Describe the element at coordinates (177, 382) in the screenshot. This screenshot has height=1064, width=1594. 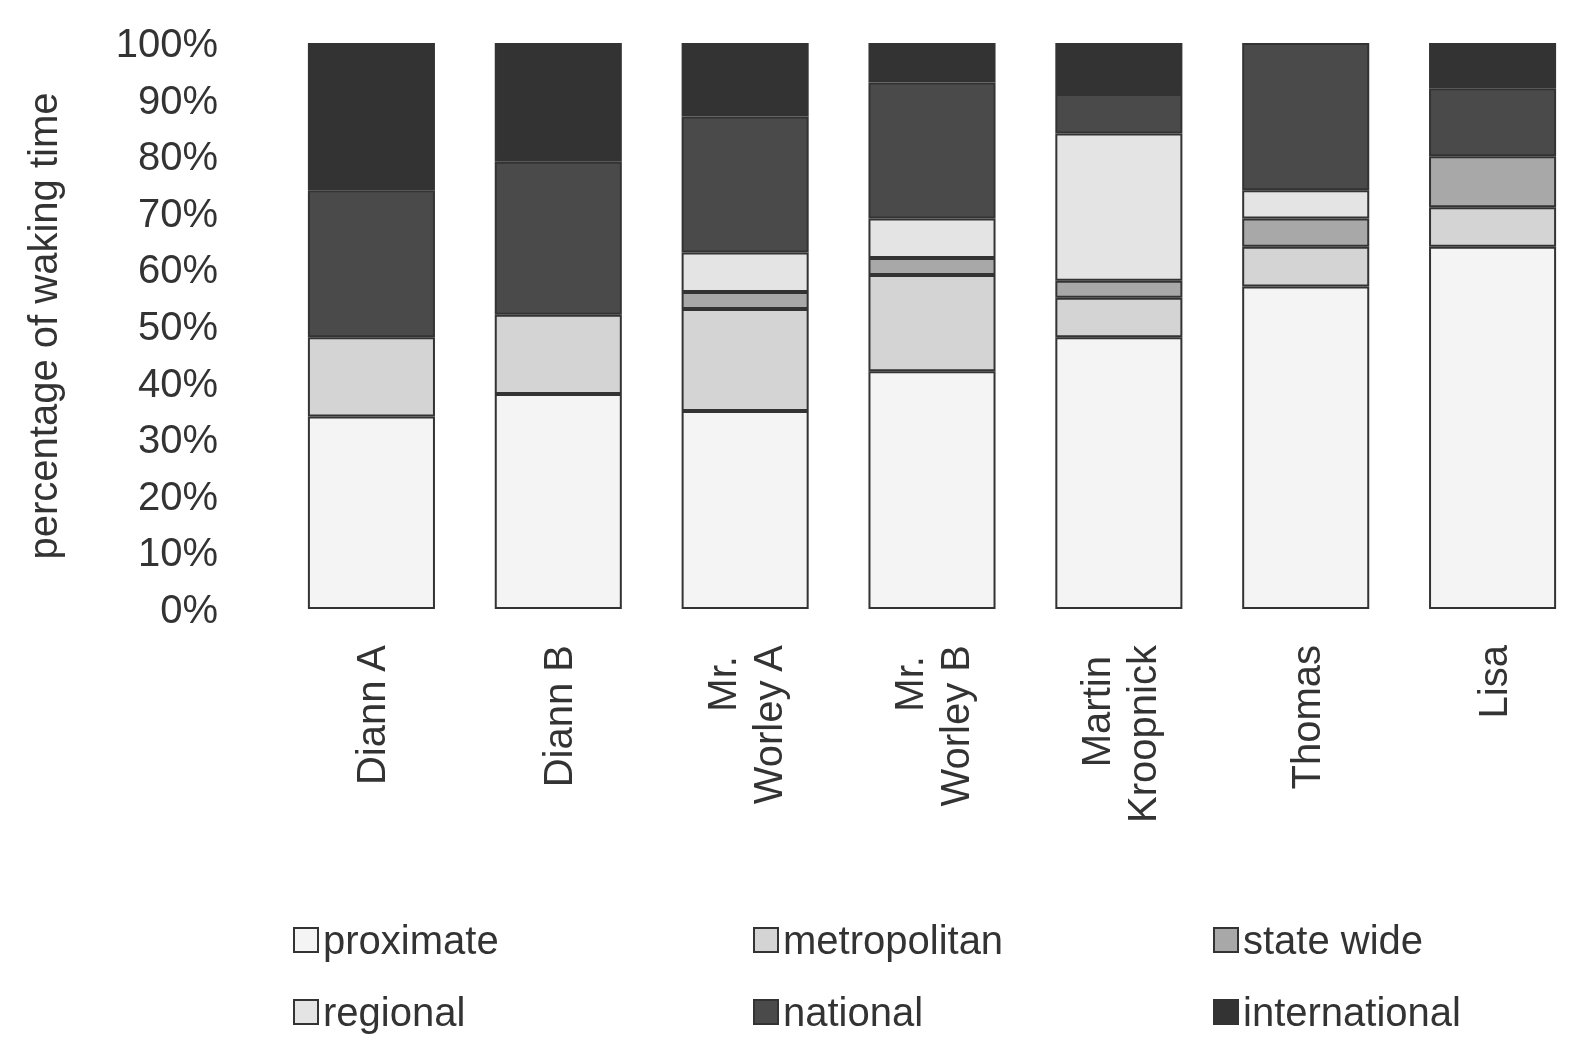
I see `y-tick-label: 40%` at that location.